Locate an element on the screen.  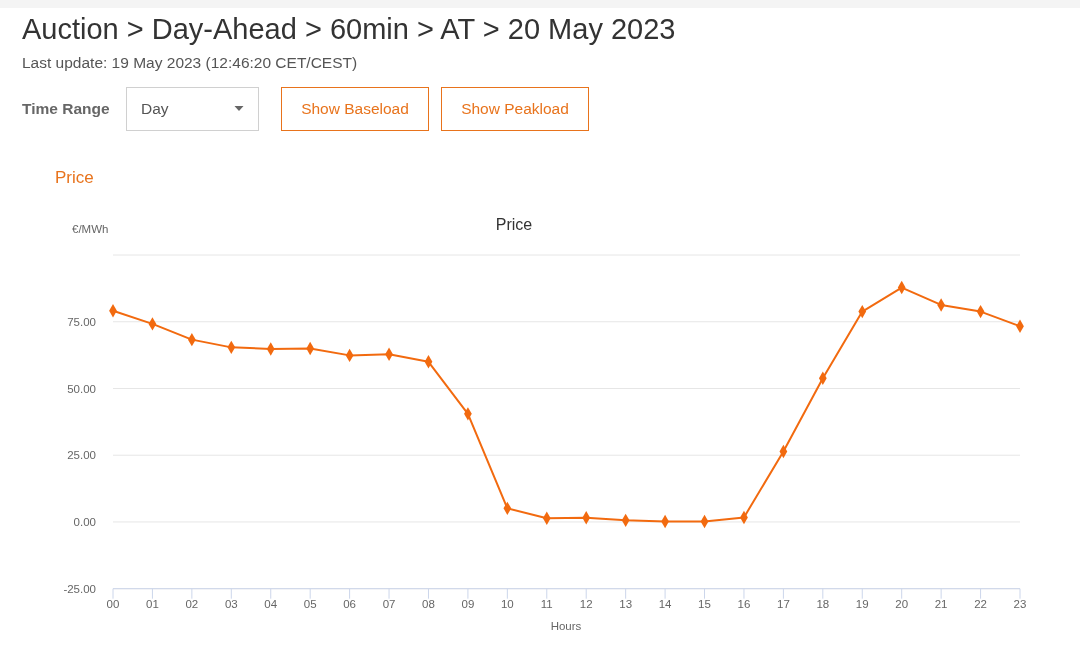
x-tick-label: 21 is located at coordinates (941, 604).